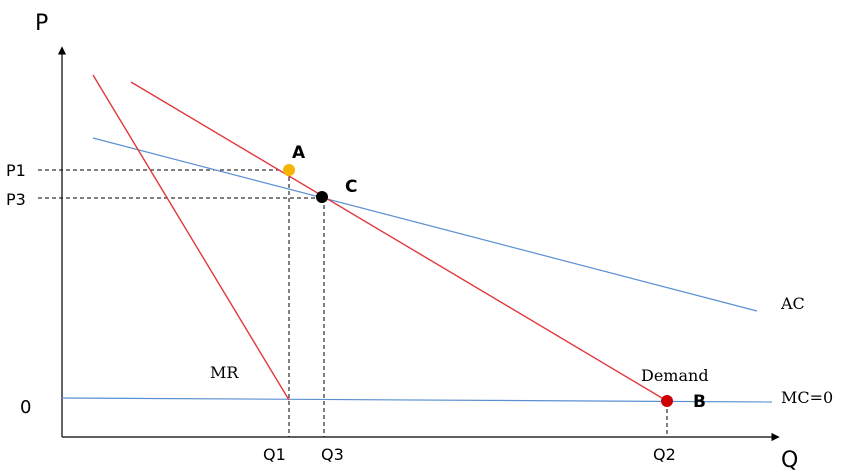 The height and width of the screenshot is (471, 852). I want to click on mr-label: MR, so click(224, 372).